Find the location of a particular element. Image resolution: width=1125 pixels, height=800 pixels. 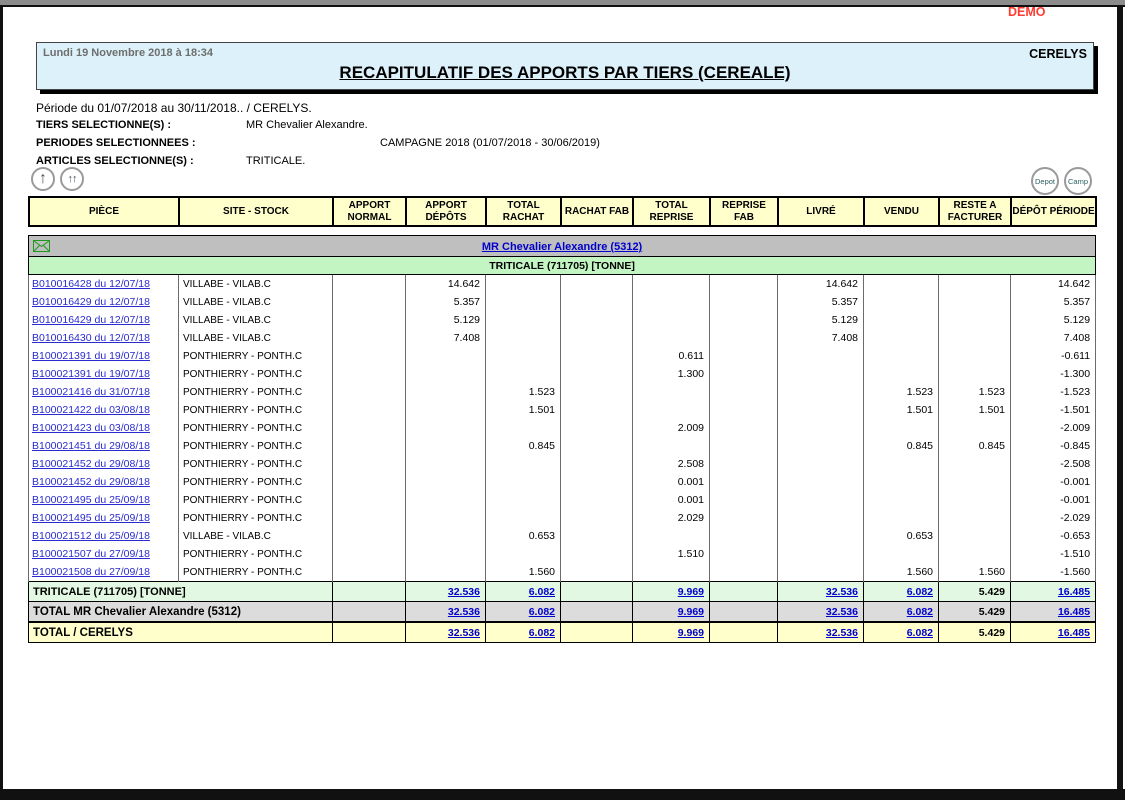

total-value-6: 32.536 is located at coordinates (820, 611).